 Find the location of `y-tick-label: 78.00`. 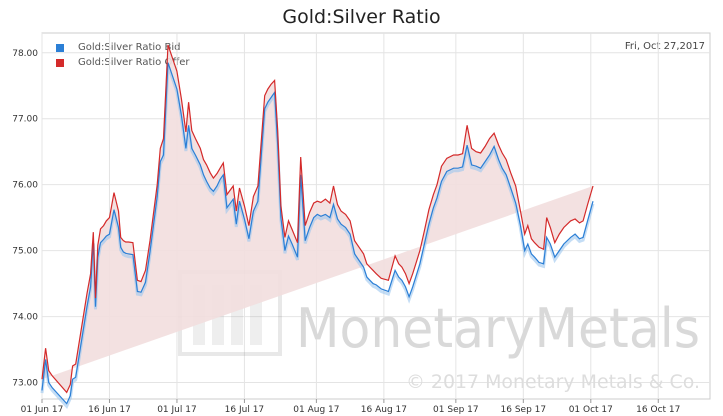

y-tick-label: 78.00 is located at coordinates (25, 54).